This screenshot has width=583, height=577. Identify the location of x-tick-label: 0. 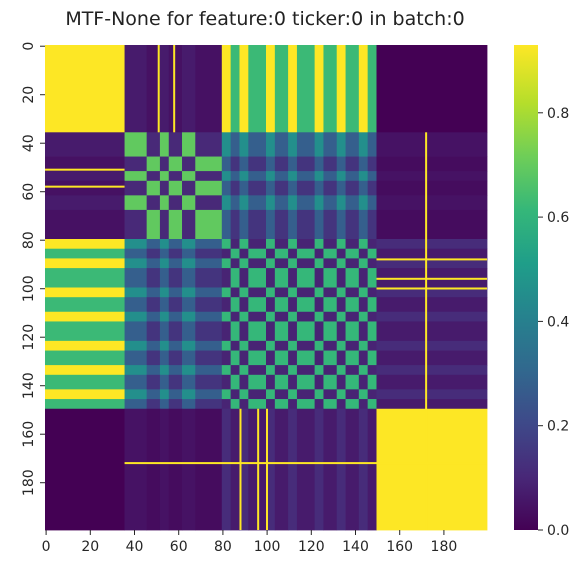
(46, 547).